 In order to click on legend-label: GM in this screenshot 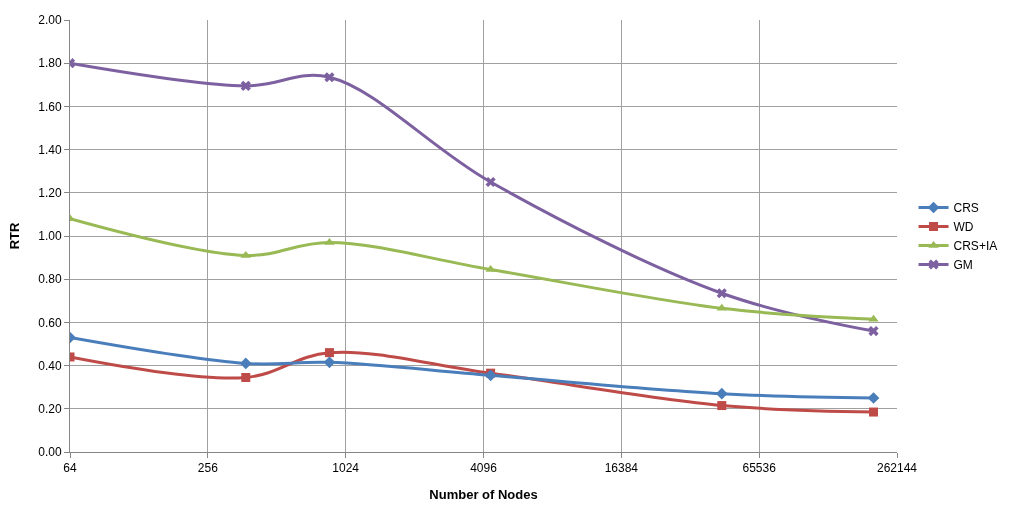, I will do `click(963, 265)`.